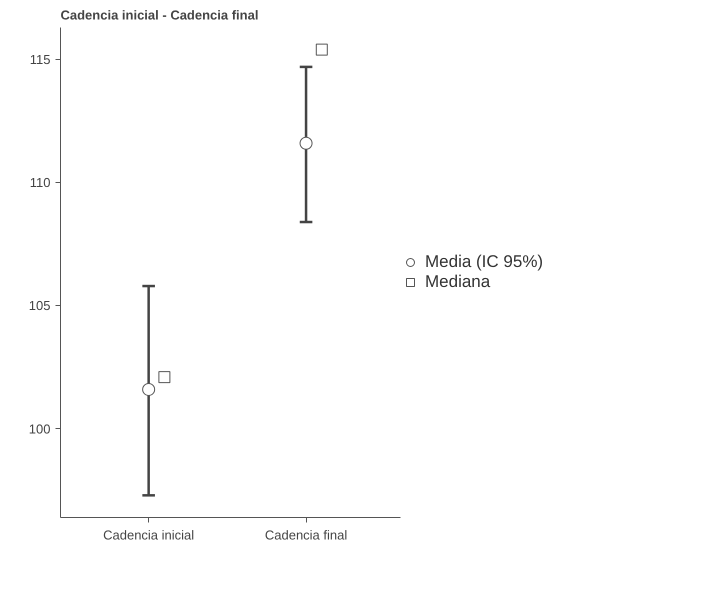  I want to click on y-tick-label: 110, so click(40, 182).